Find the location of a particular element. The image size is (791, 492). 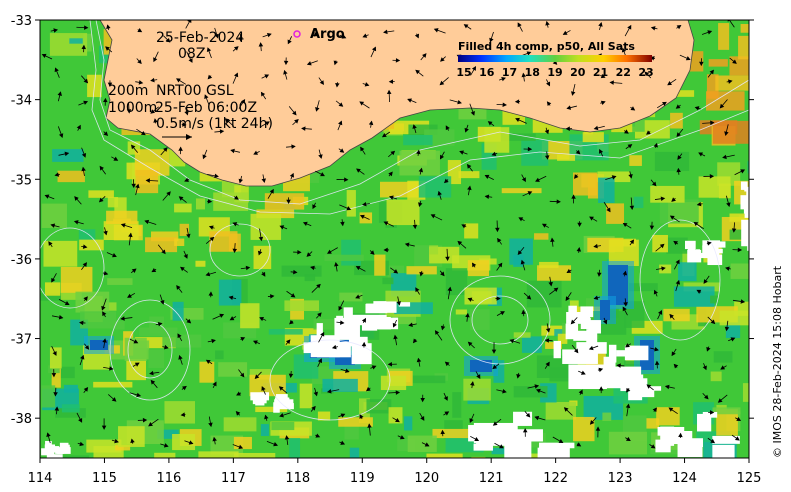

colorbar-tick-label: 23 is located at coordinates (645, 72).